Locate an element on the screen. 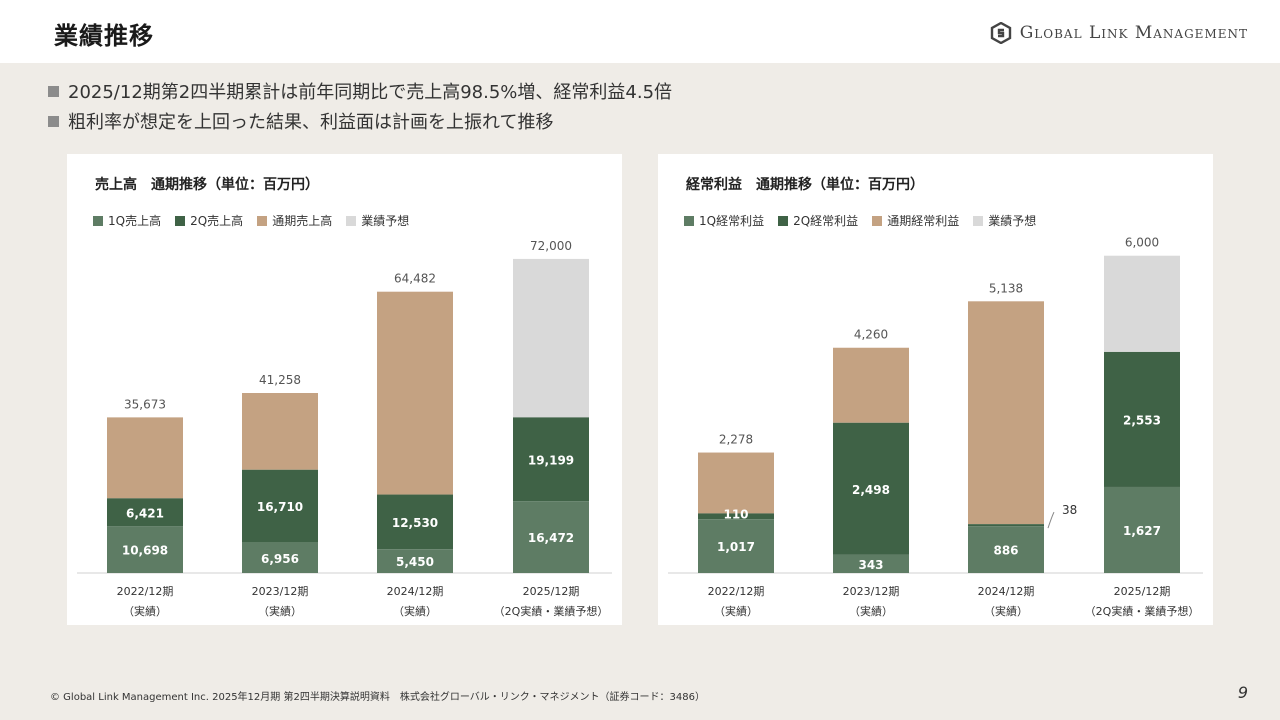  legend-label: 1Q売上高 is located at coordinates (135, 221).